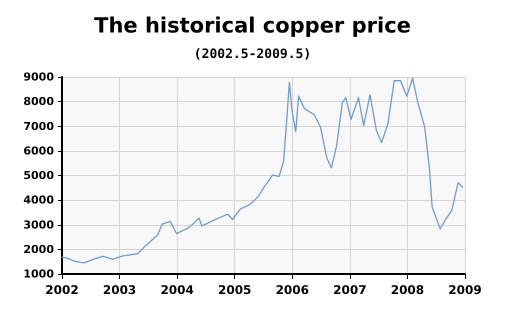  What do you see at coordinates (38, 175) in the screenshot?
I see `y-tick-label: 5000` at bounding box center [38, 175].